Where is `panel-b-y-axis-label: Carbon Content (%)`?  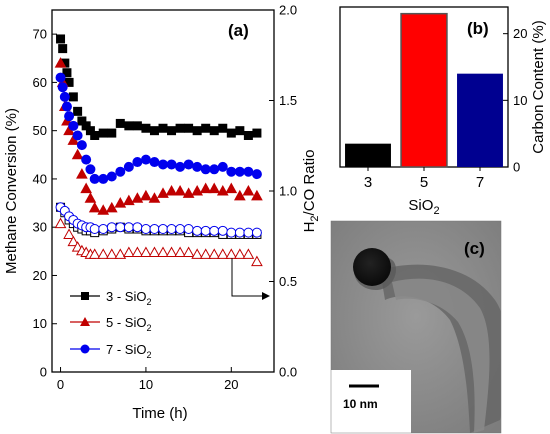 panel-b-y-axis-label: Carbon Content (%) is located at coordinates (538, 86).